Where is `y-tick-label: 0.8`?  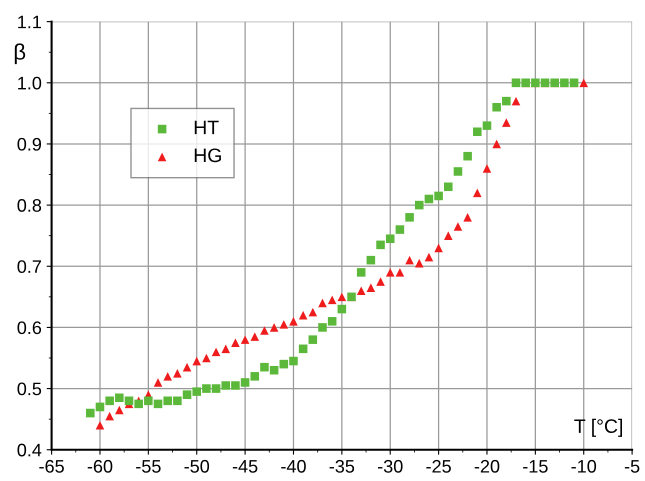 y-tick-label: 0.8 is located at coordinates (29, 205).